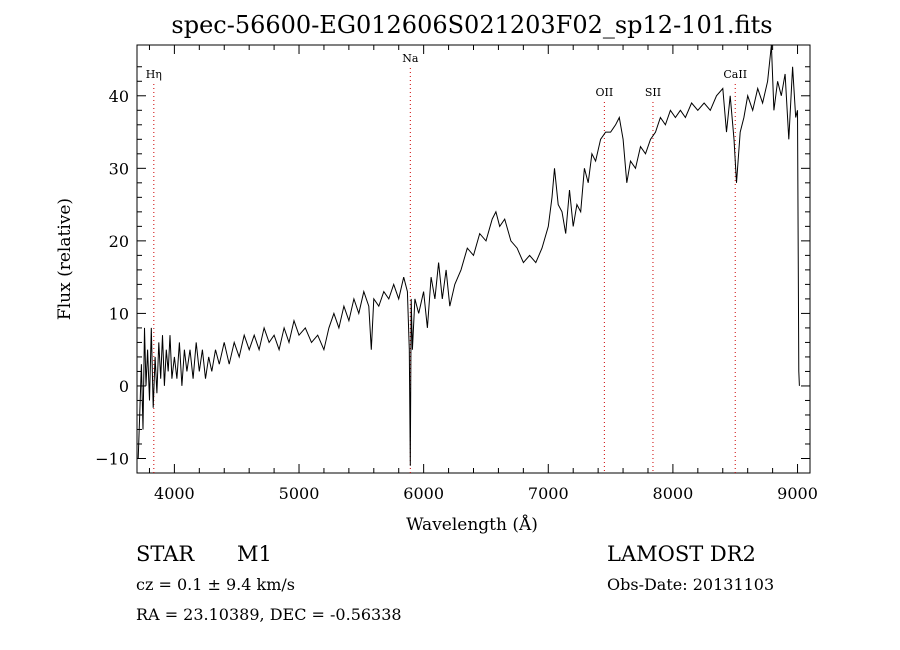 Image resolution: width=900 pixels, height=650 pixels. Describe the element at coordinates (119, 96) in the screenshot. I see `y-tick-label: 40` at that location.